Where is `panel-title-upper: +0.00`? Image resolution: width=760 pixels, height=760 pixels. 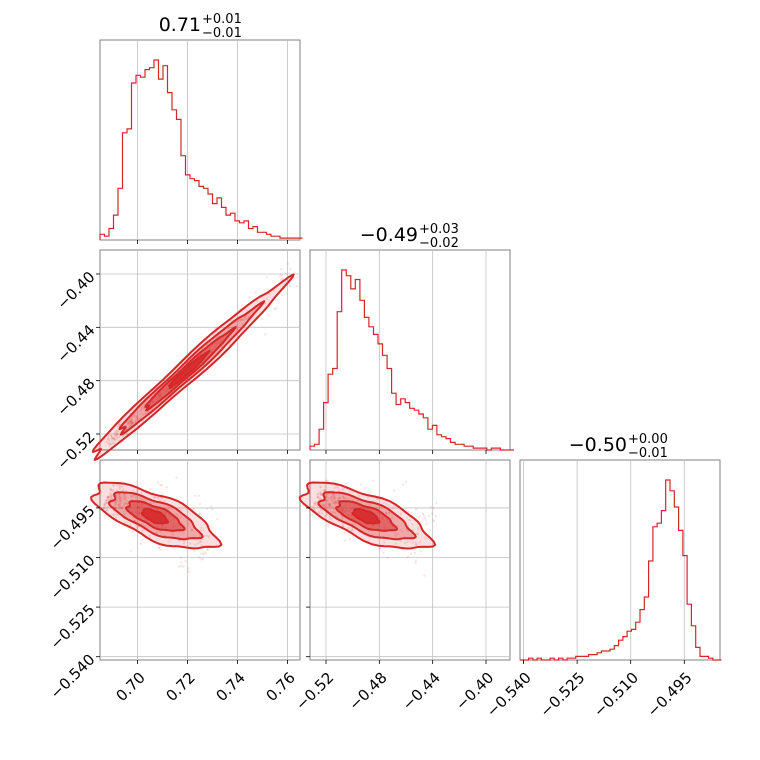
panel-title-upper: +0.00 is located at coordinates (648, 439).